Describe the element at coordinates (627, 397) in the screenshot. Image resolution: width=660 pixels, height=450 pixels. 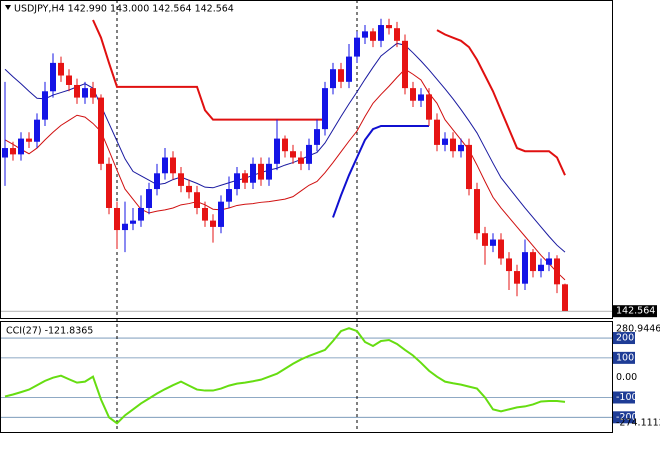
I see `y-tick-label: -100` at that location.